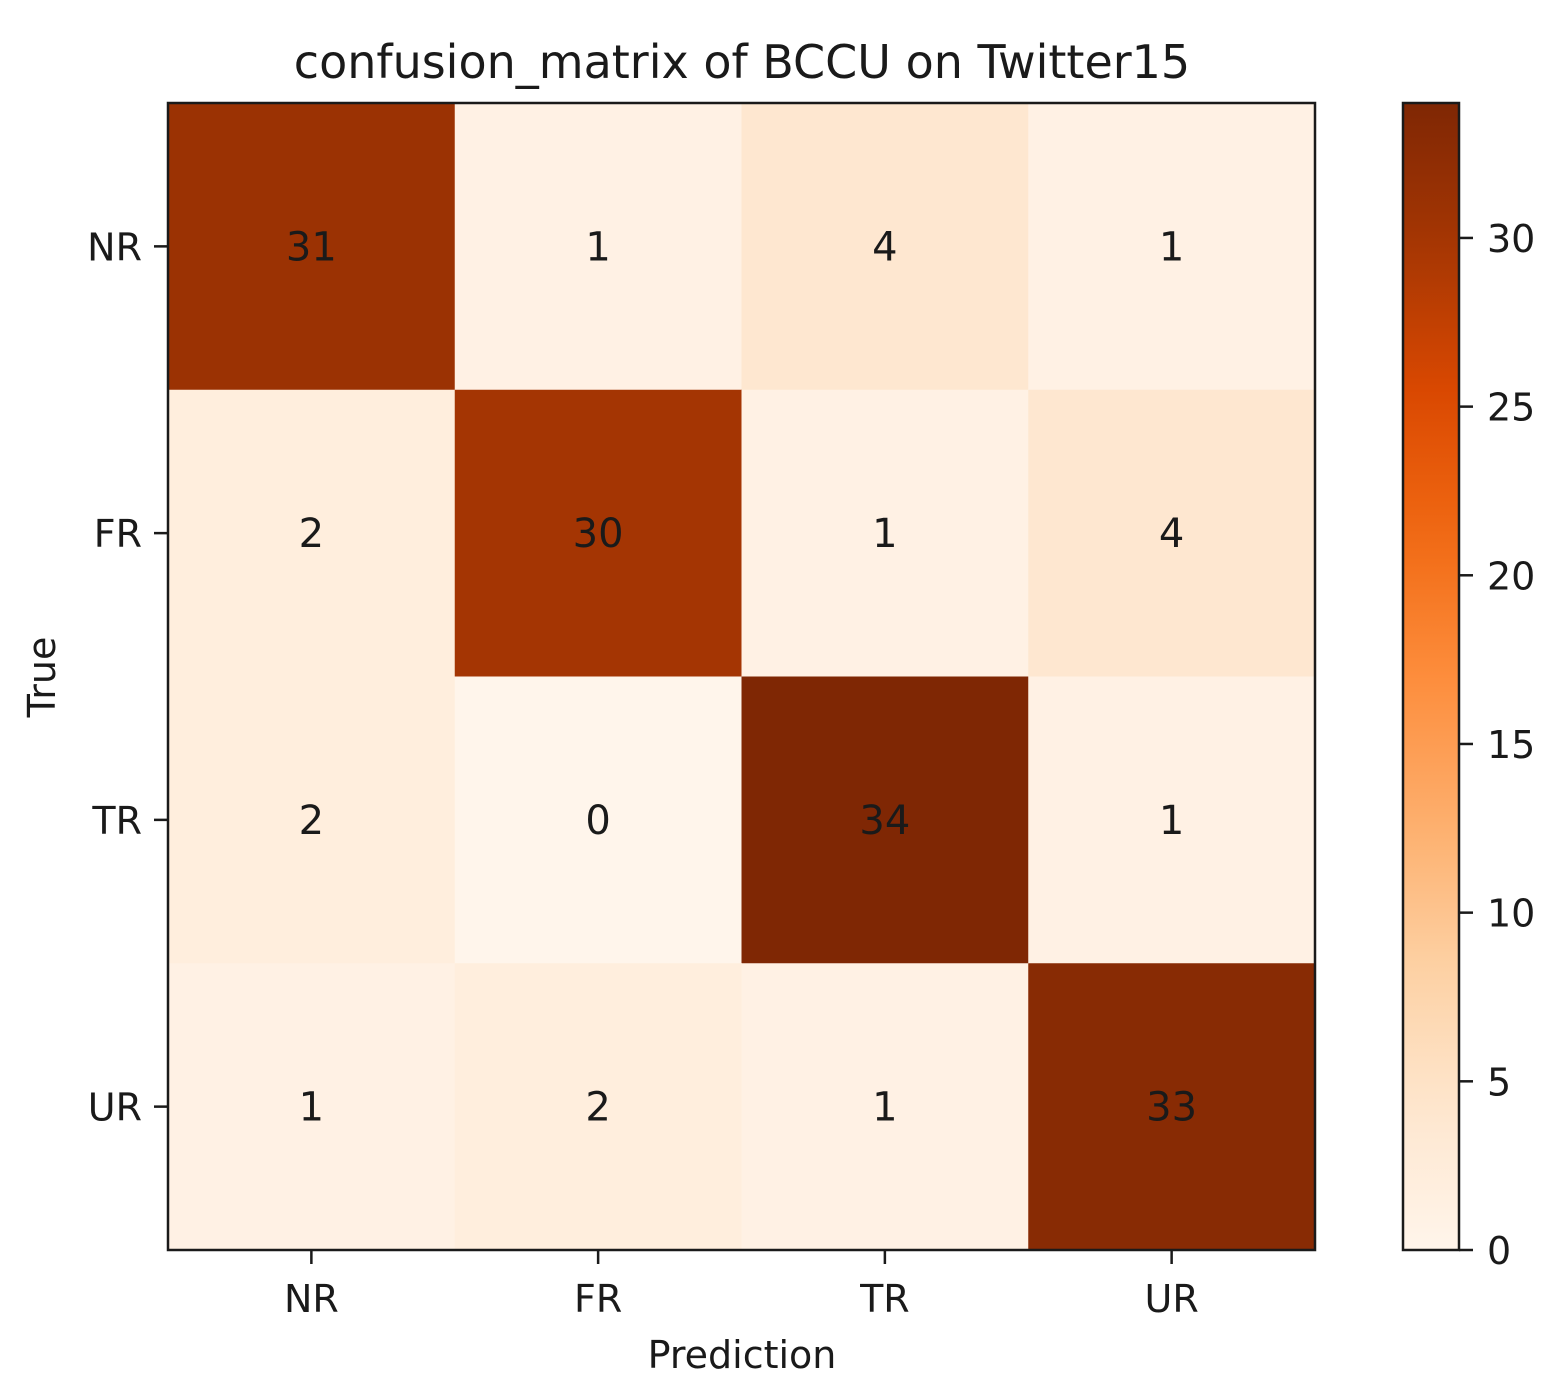 The width and height of the screenshot is (1565, 1392). Describe the element at coordinates (742, 62) in the screenshot. I see `chart-title: confusion_matrix of BCCU on Twitter15` at that location.